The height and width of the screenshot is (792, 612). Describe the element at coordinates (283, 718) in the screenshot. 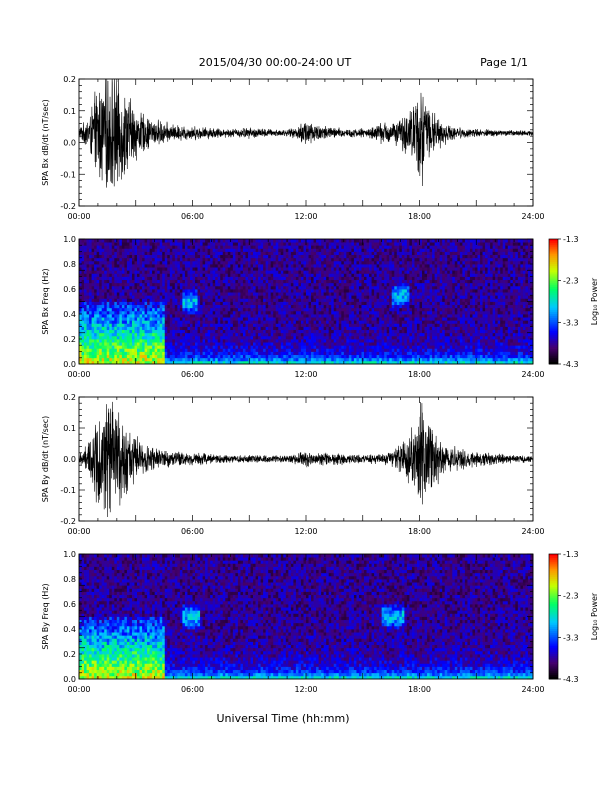

I see `x-axis-label: Universal Time (hh:mm)` at that location.